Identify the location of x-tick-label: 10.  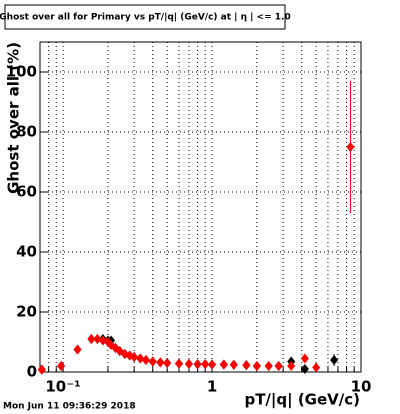
(361, 387).